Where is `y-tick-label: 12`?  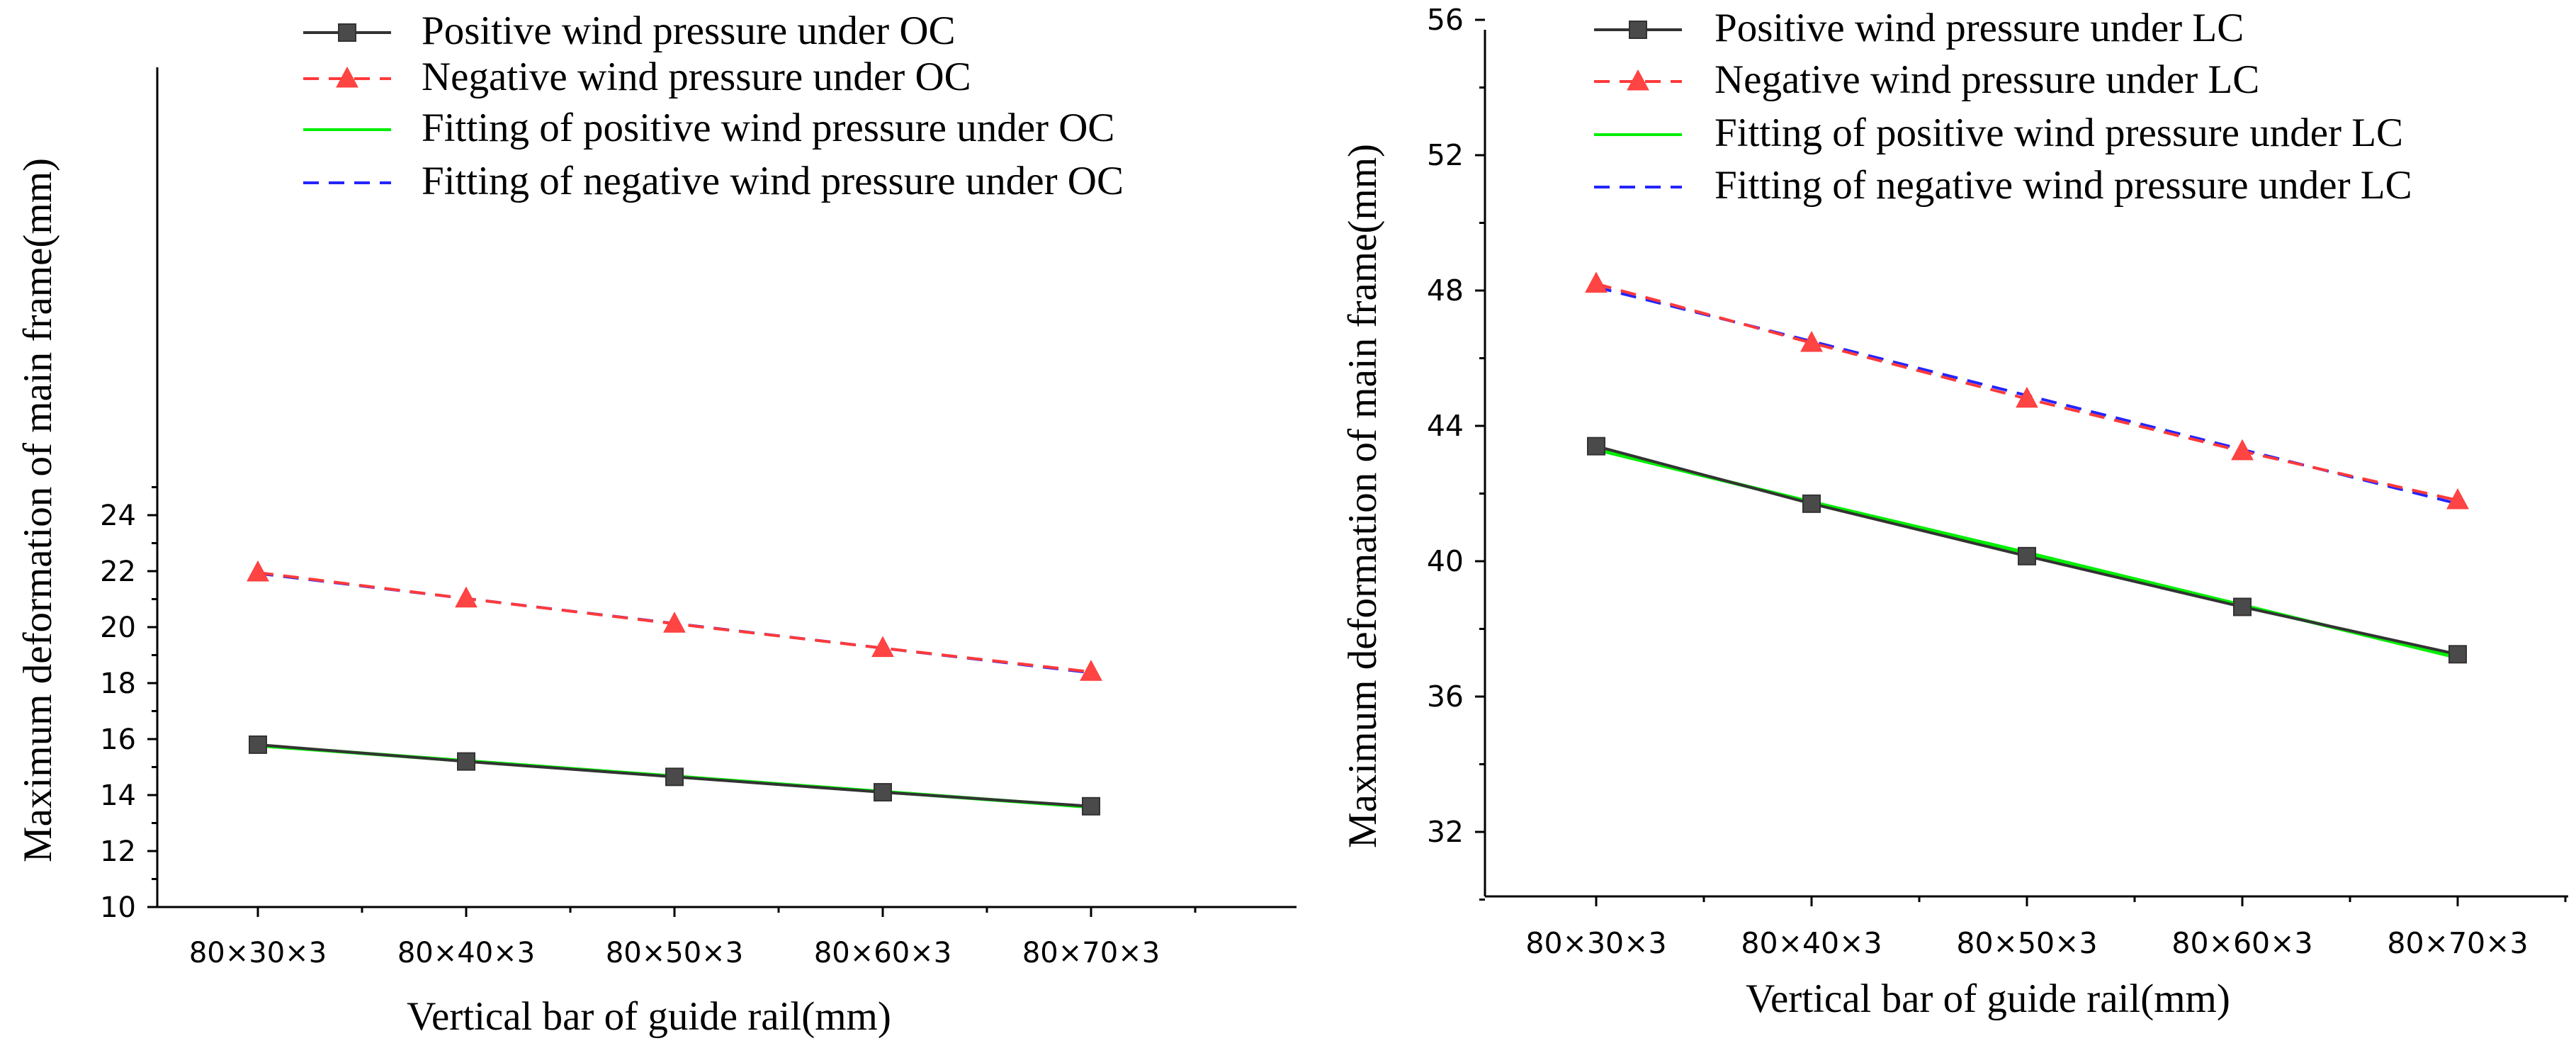 y-tick-label: 12 is located at coordinates (118, 851).